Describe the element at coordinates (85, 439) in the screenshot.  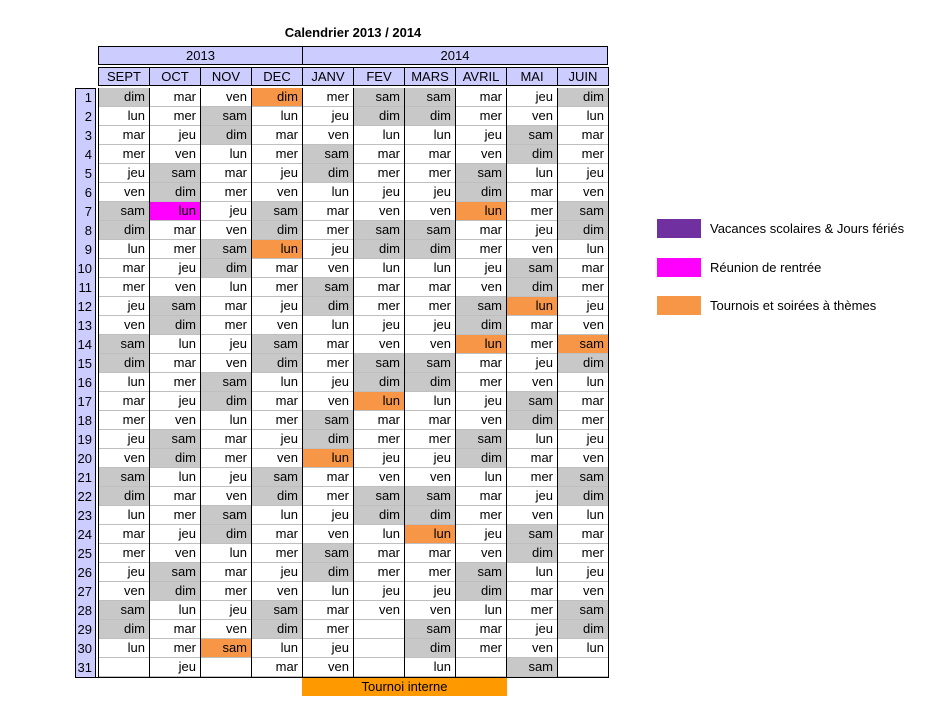
I see `day-number: 19` at that location.